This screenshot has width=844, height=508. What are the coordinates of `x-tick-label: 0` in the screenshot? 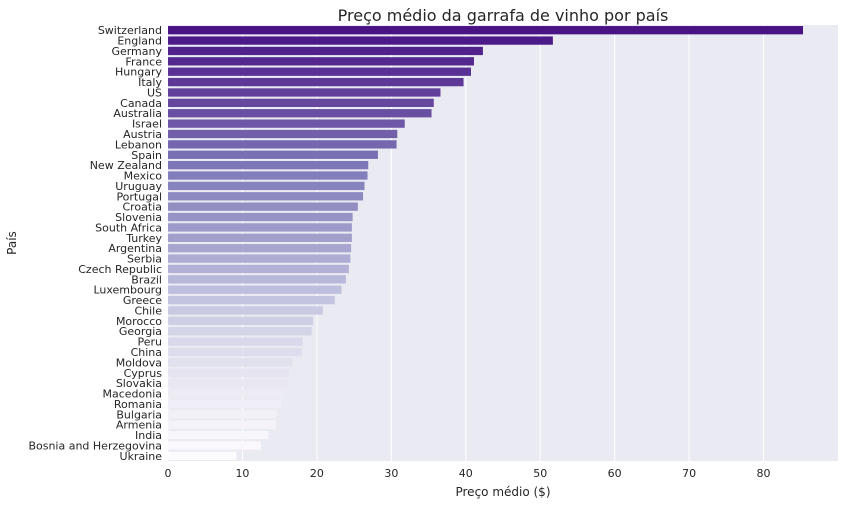 It's located at (168, 473).